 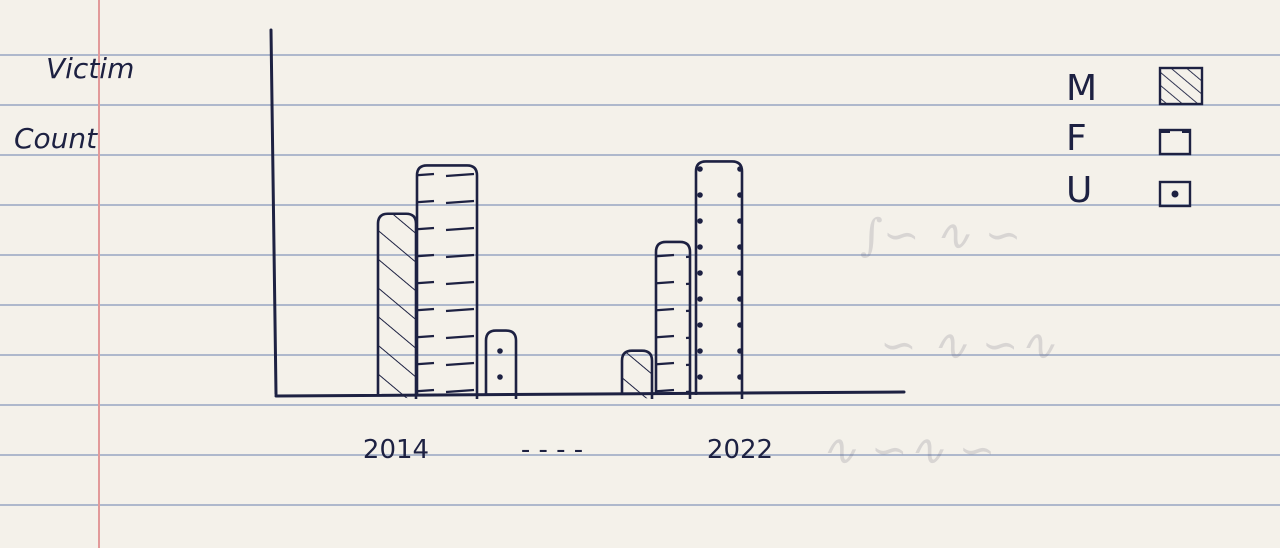 I want to click on legend-swatch-dot, so click(x=1175, y=194).